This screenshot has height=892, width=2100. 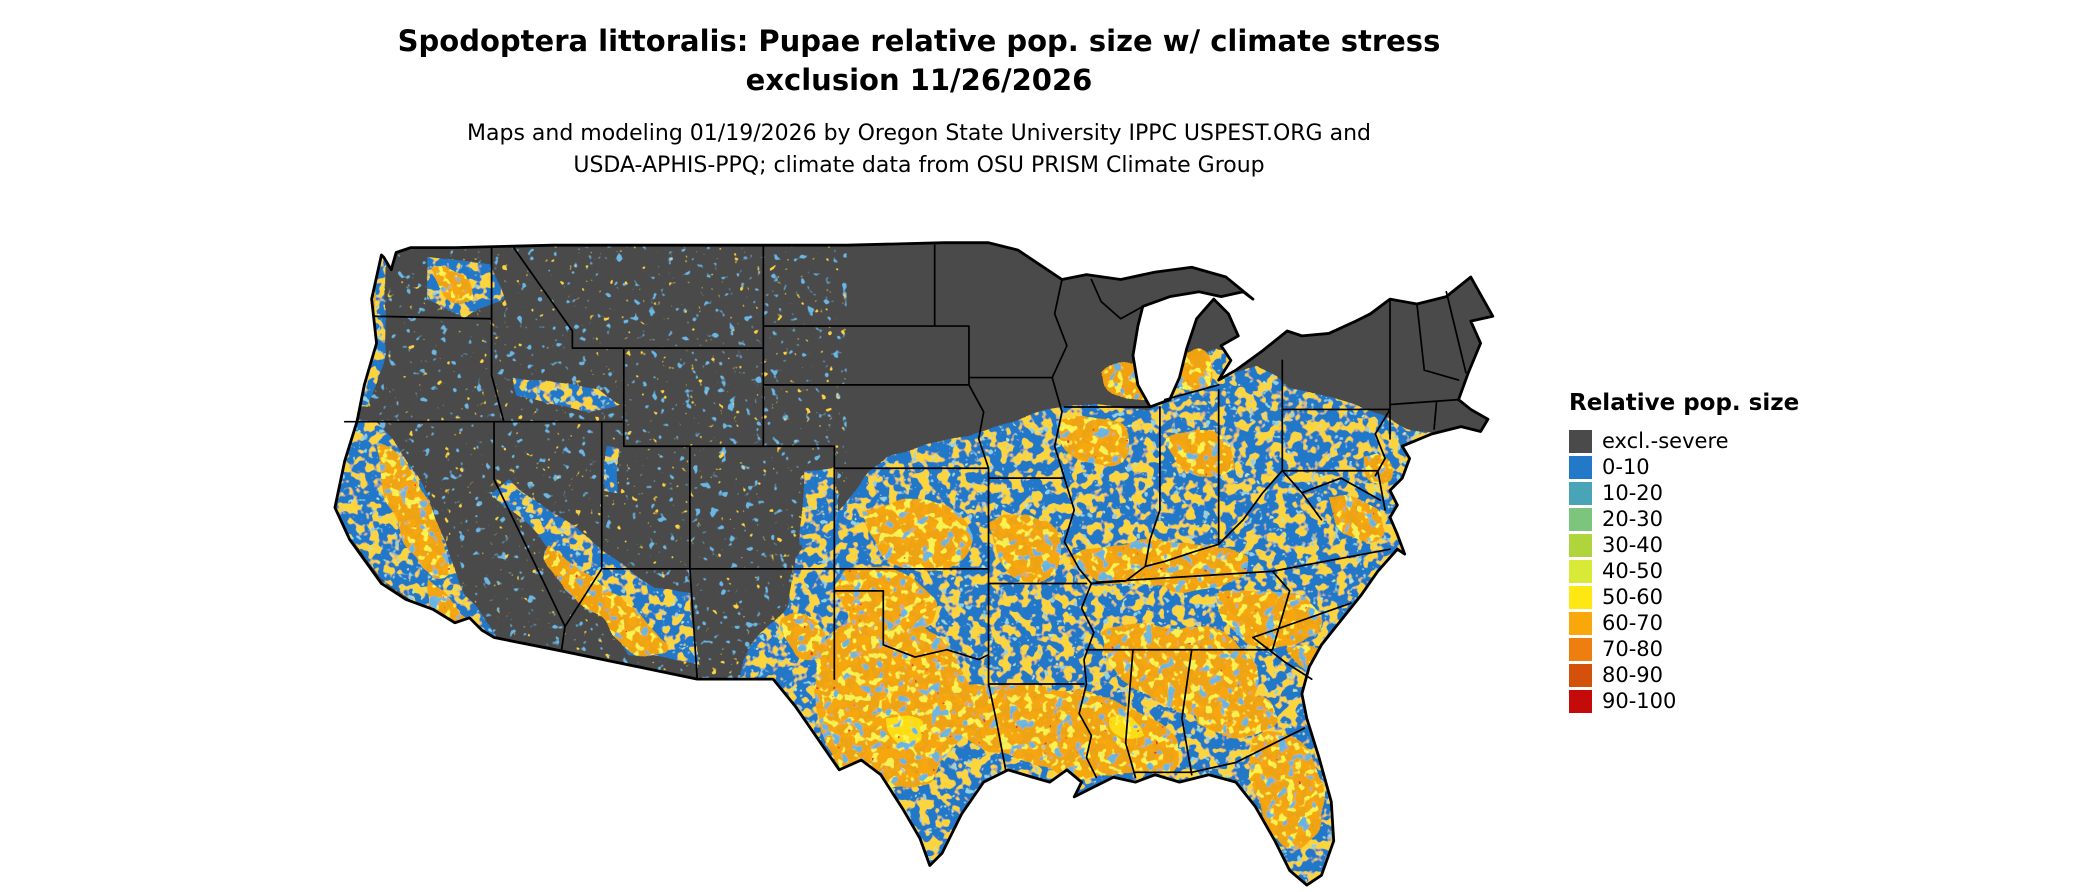 What do you see at coordinates (919, 80) in the screenshot?
I see `title-line-2: exclusion 11/26/2026` at bounding box center [919, 80].